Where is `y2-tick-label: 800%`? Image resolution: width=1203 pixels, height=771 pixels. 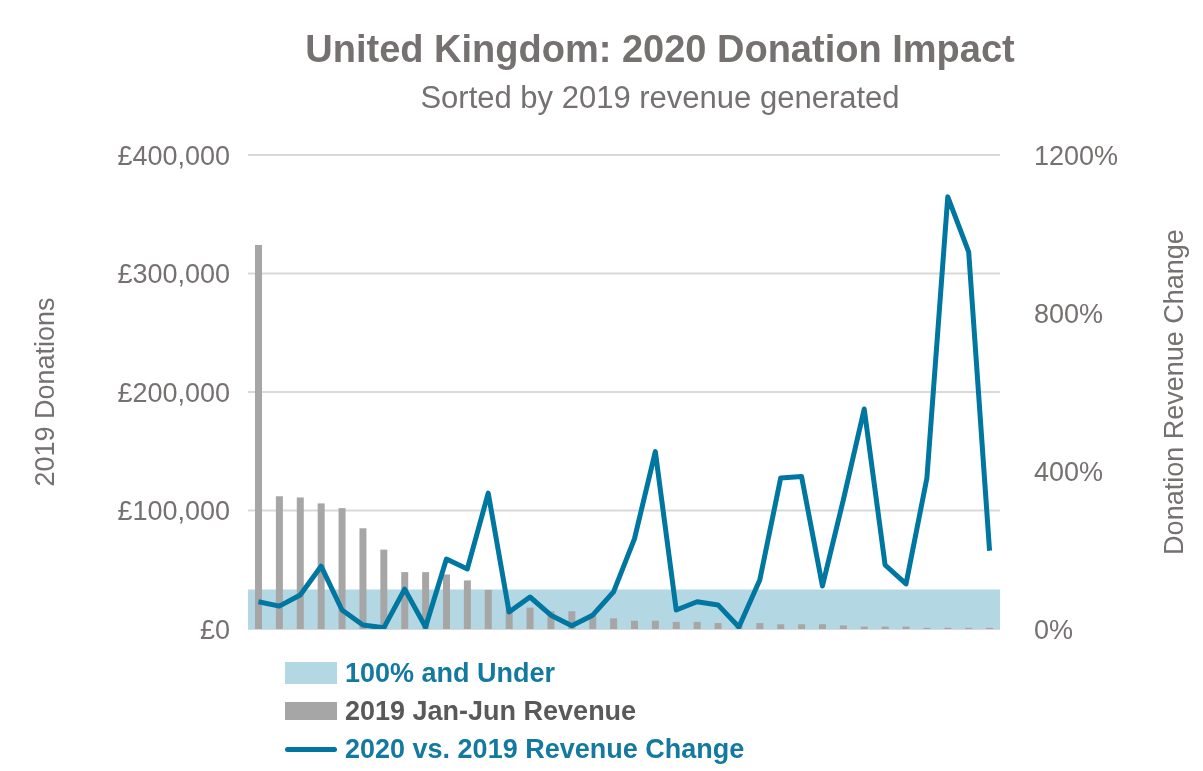
y2-tick-label: 800% is located at coordinates (1069, 313).